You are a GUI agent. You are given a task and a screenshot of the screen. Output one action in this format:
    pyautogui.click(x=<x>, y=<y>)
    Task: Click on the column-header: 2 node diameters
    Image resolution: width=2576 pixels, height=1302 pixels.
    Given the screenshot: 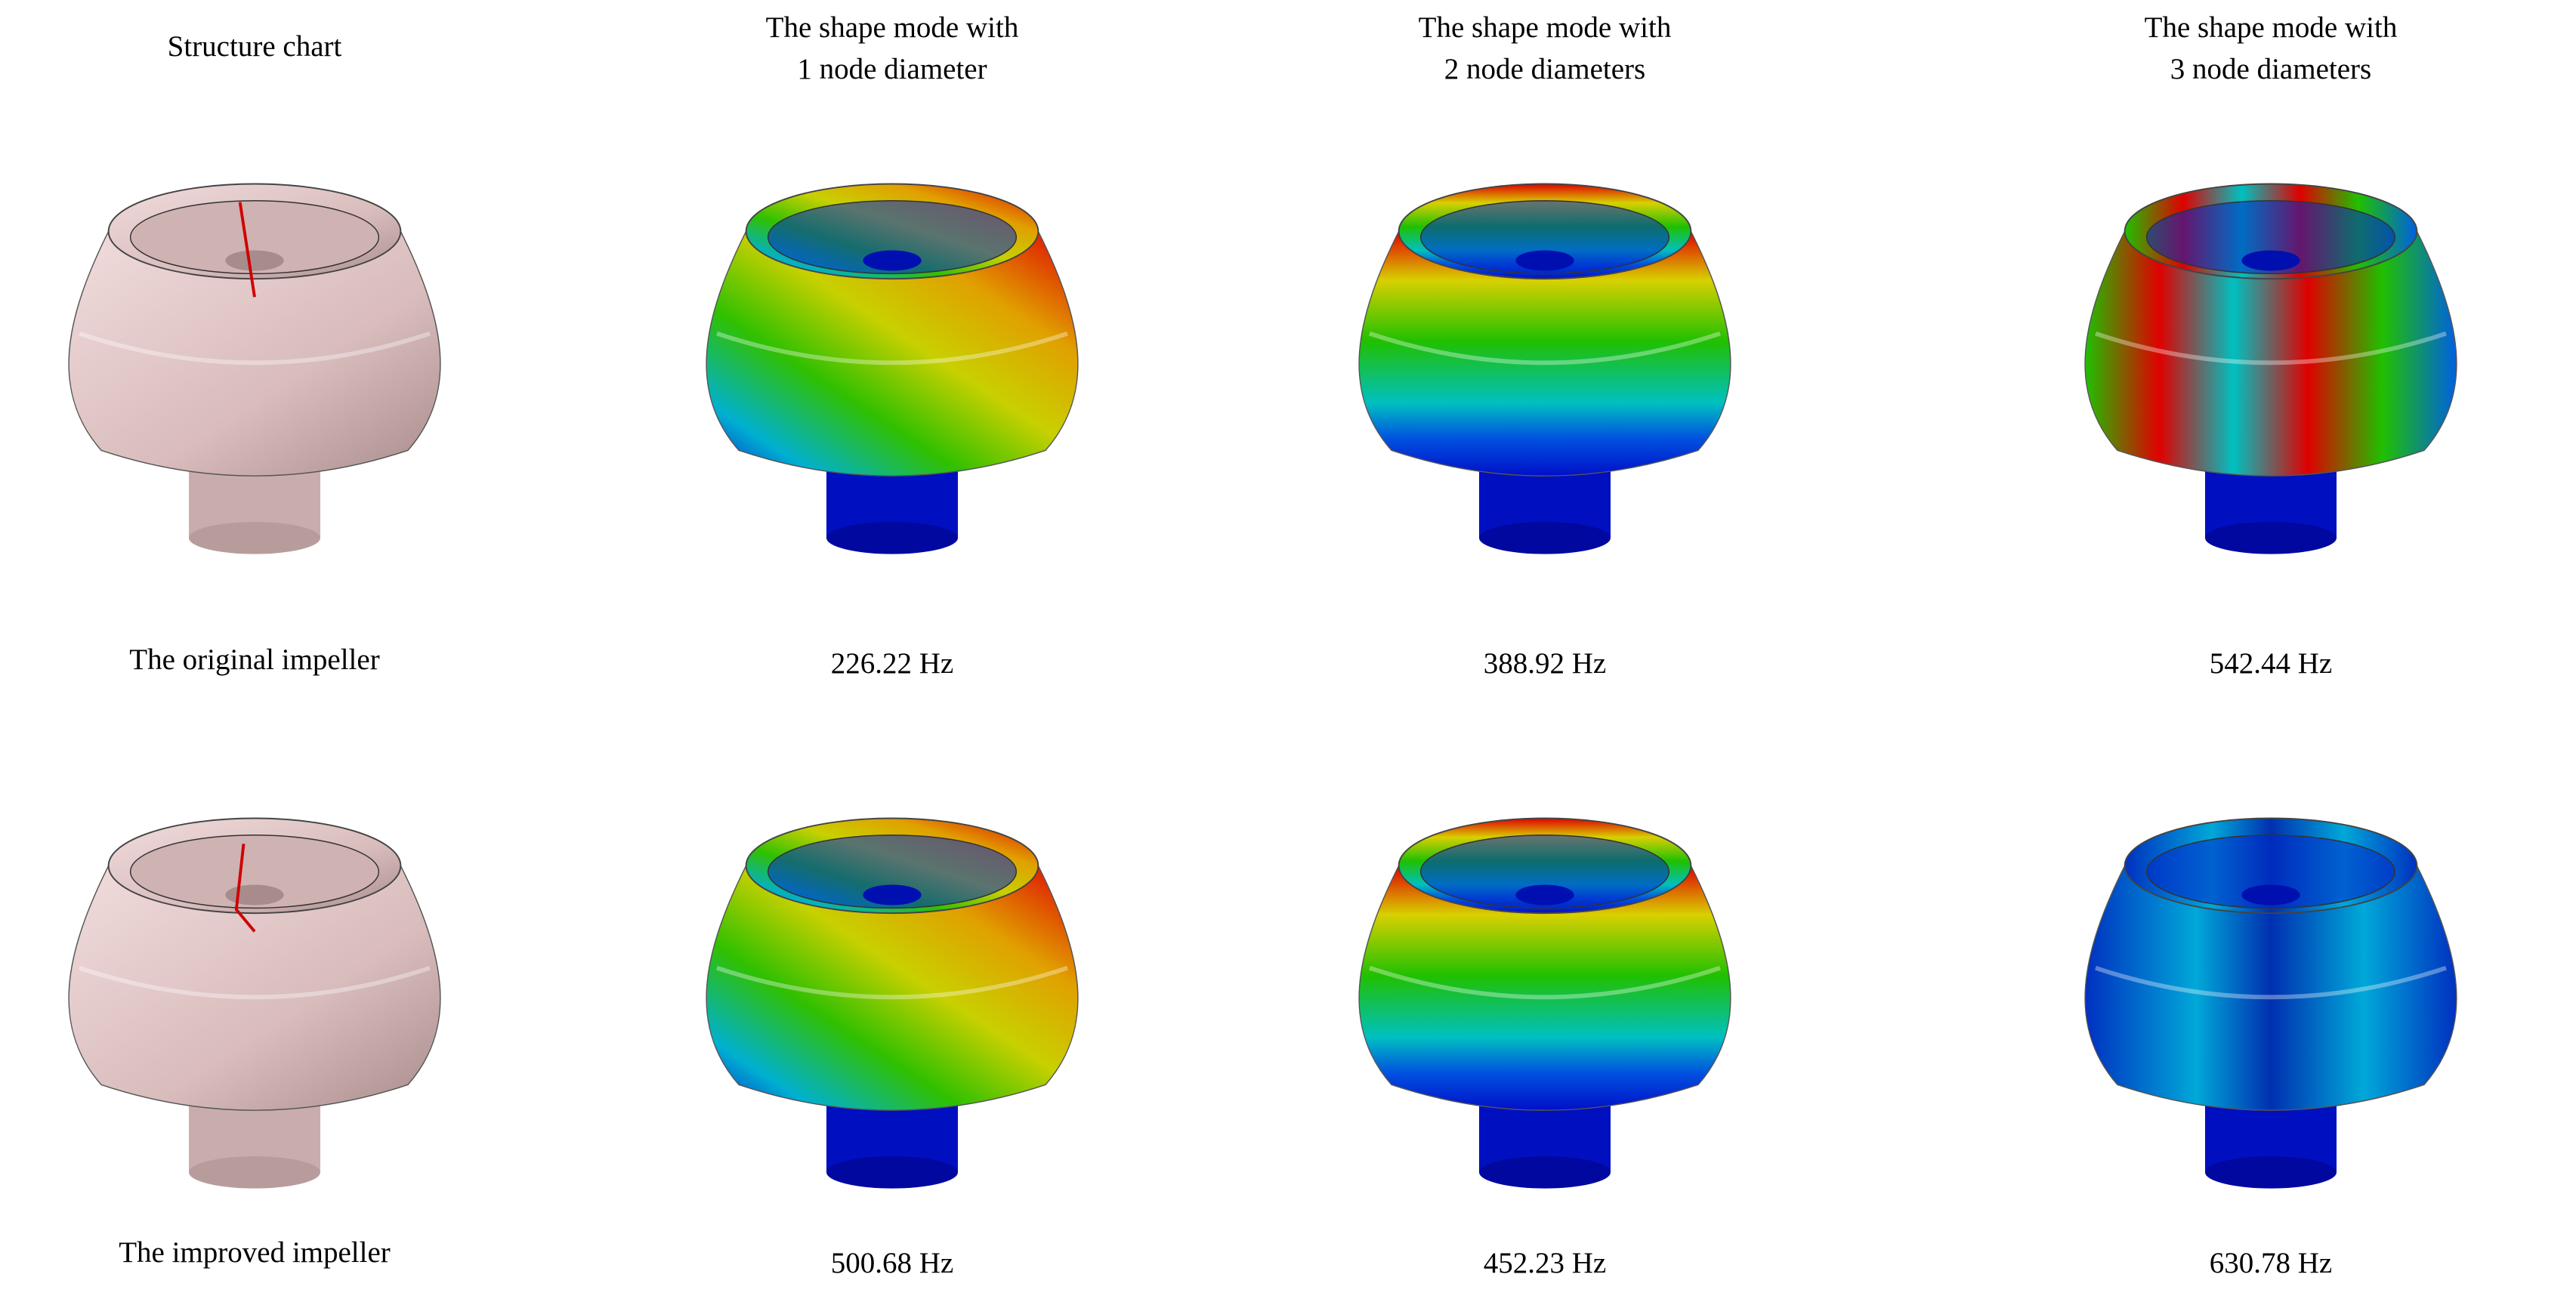 What is the action you would take?
    pyautogui.click(x=1544, y=69)
    